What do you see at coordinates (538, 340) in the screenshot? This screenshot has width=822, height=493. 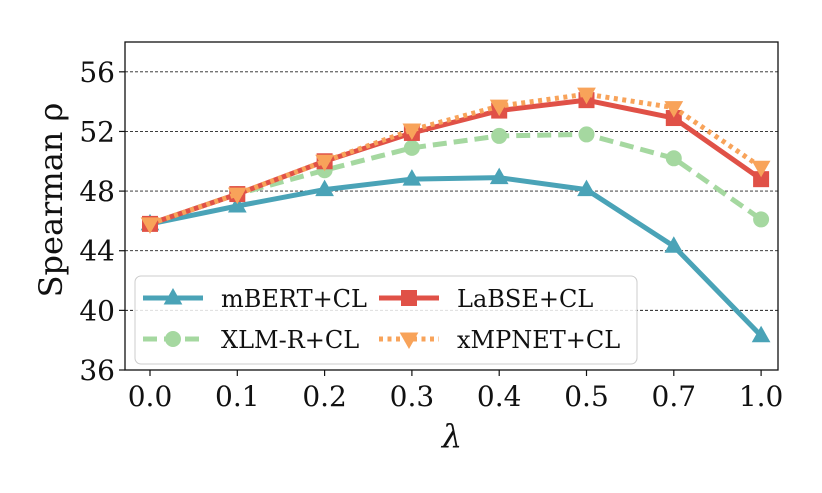 I see `legend-label: xMPNET+CL` at bounding box center [538, 340].